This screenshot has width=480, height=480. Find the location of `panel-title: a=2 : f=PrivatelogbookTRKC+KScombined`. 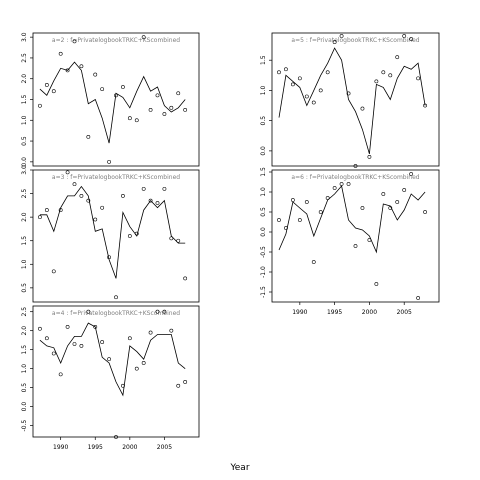

panel-title: a=2 : f=PrivatelogbookTRKC+KScombined is located at coordinates (116, 40).